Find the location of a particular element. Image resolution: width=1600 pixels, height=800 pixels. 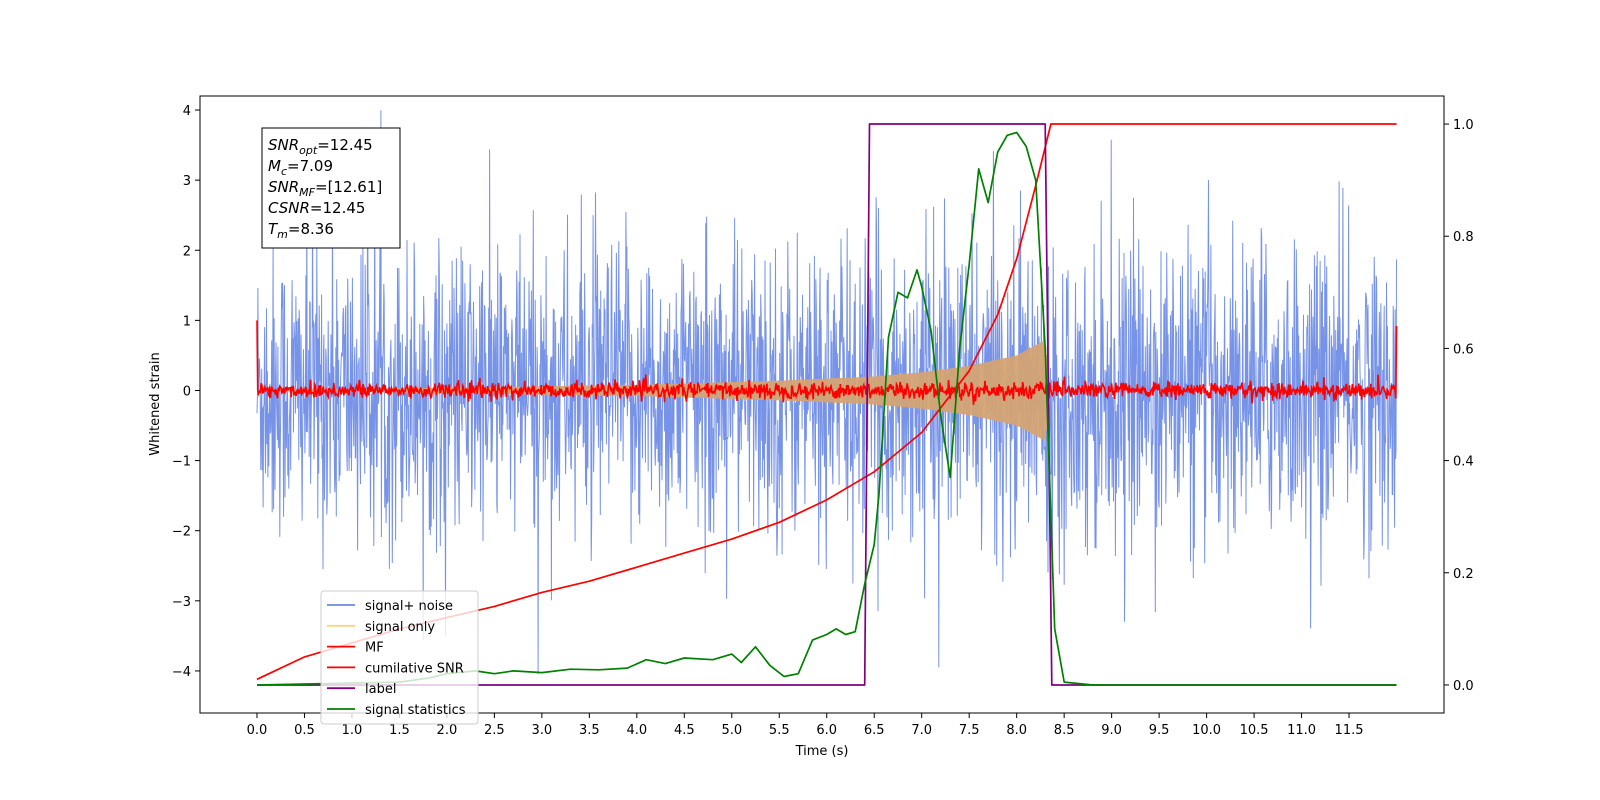

y-tick-label: 1 is located at coordinates (187, 321).